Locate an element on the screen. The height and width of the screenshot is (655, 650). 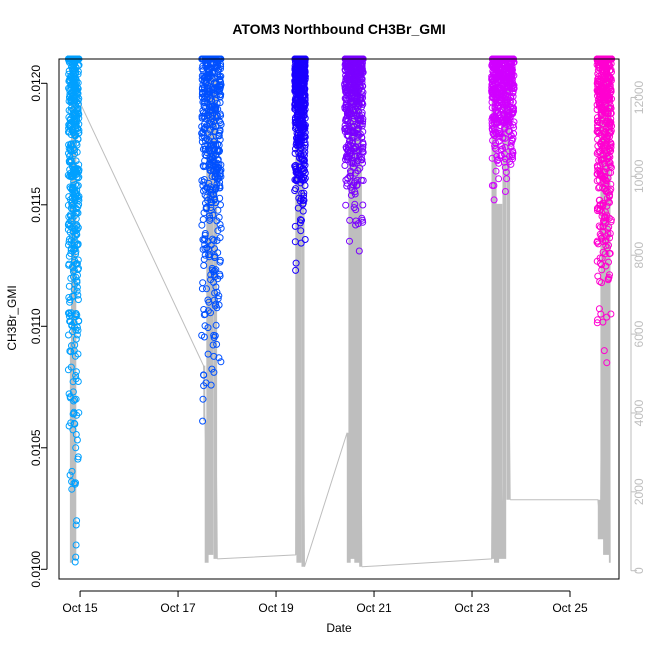
x-tick-label: Oct 25 is located at coordinates (570, 608).